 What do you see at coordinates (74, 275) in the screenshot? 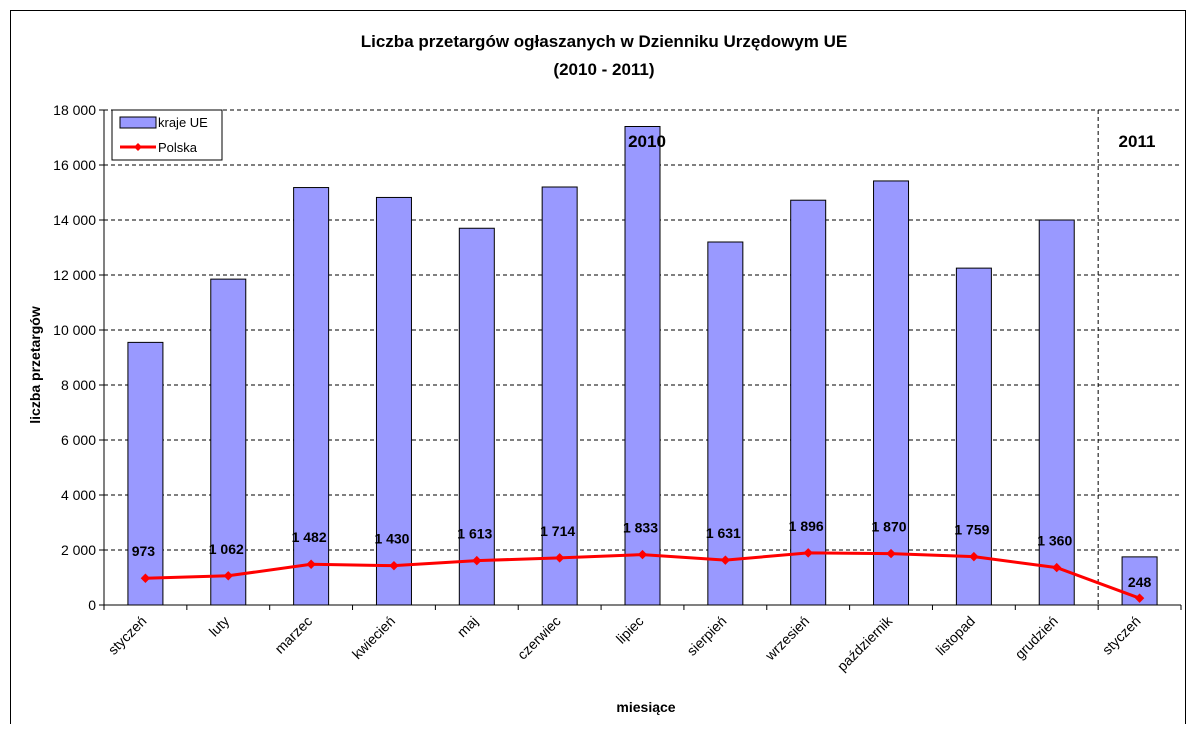
I see `y-tick-label: 12 000` at bounding box center [74, 275].